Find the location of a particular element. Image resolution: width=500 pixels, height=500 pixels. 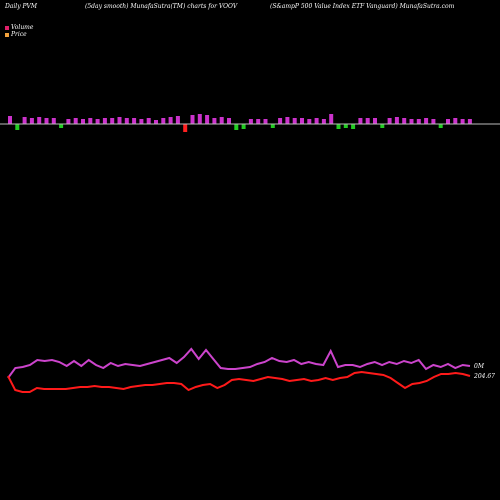

legend-price-label: Price is located at coordinates (19, 34).